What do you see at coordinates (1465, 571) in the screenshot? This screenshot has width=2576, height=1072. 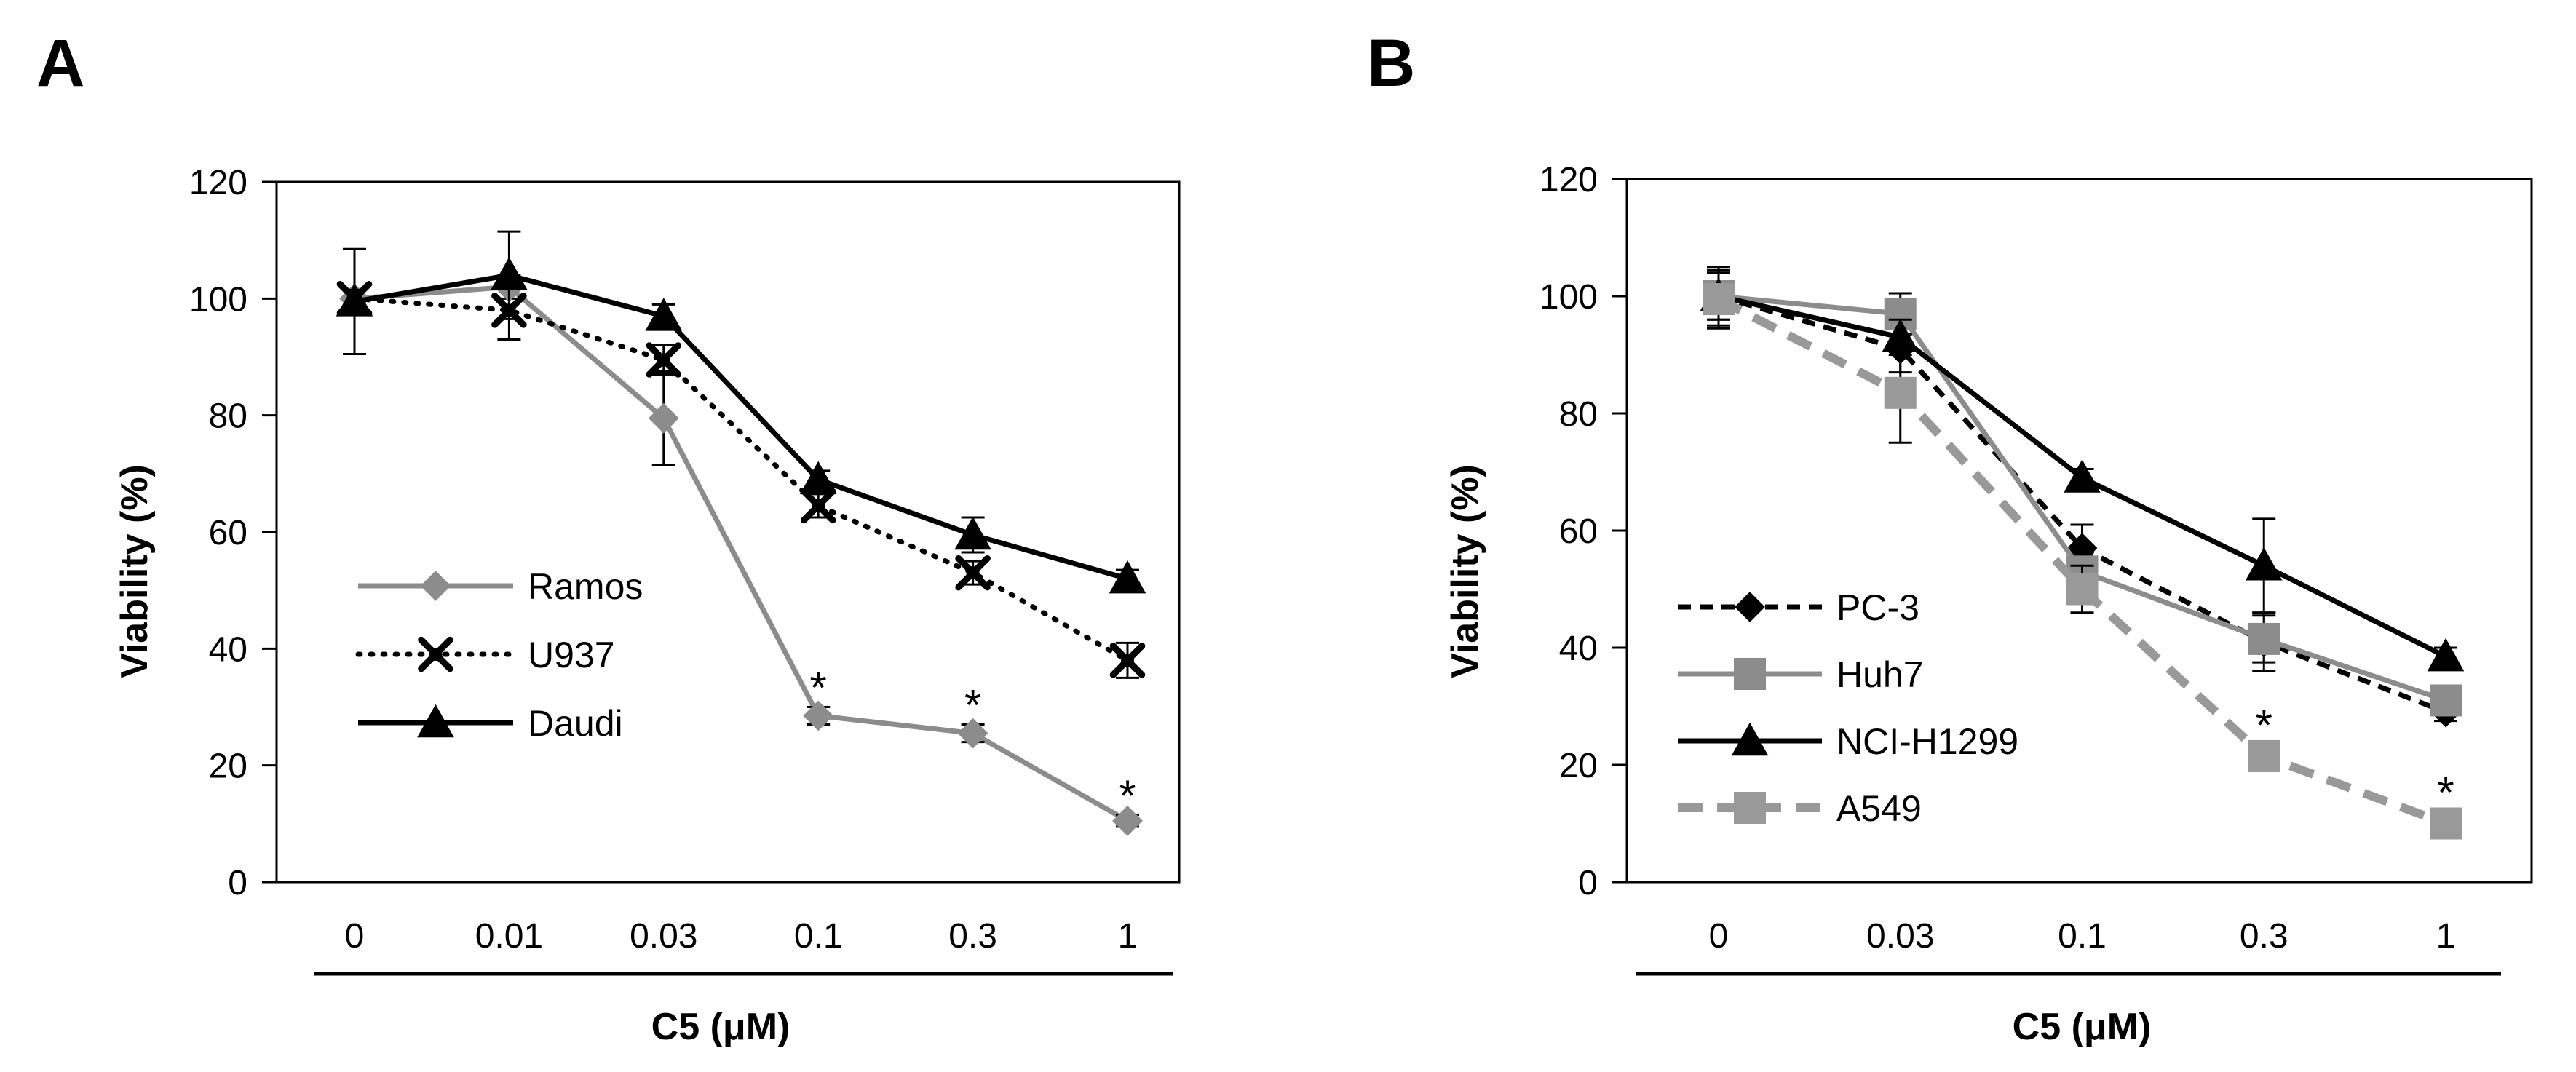 I see `panel-b-y-axis-title: Viability (%)` at bounding box center [1465, 571].